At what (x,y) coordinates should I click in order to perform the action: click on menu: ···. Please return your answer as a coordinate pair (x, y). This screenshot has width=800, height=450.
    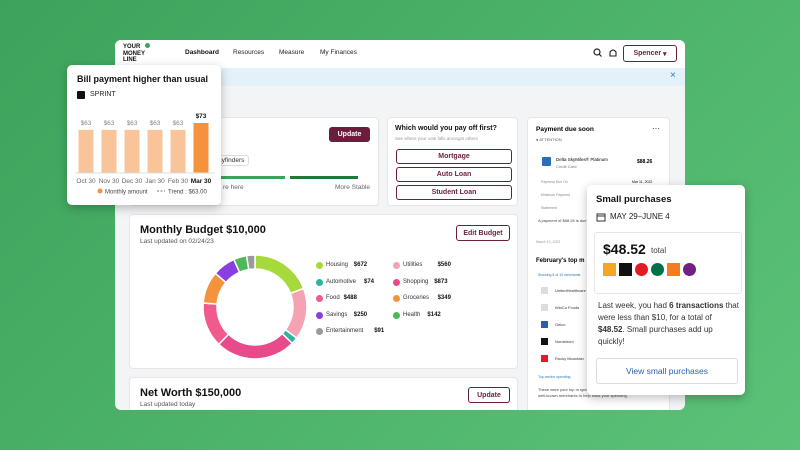
    Looking at the image, I should click on (656, 128).